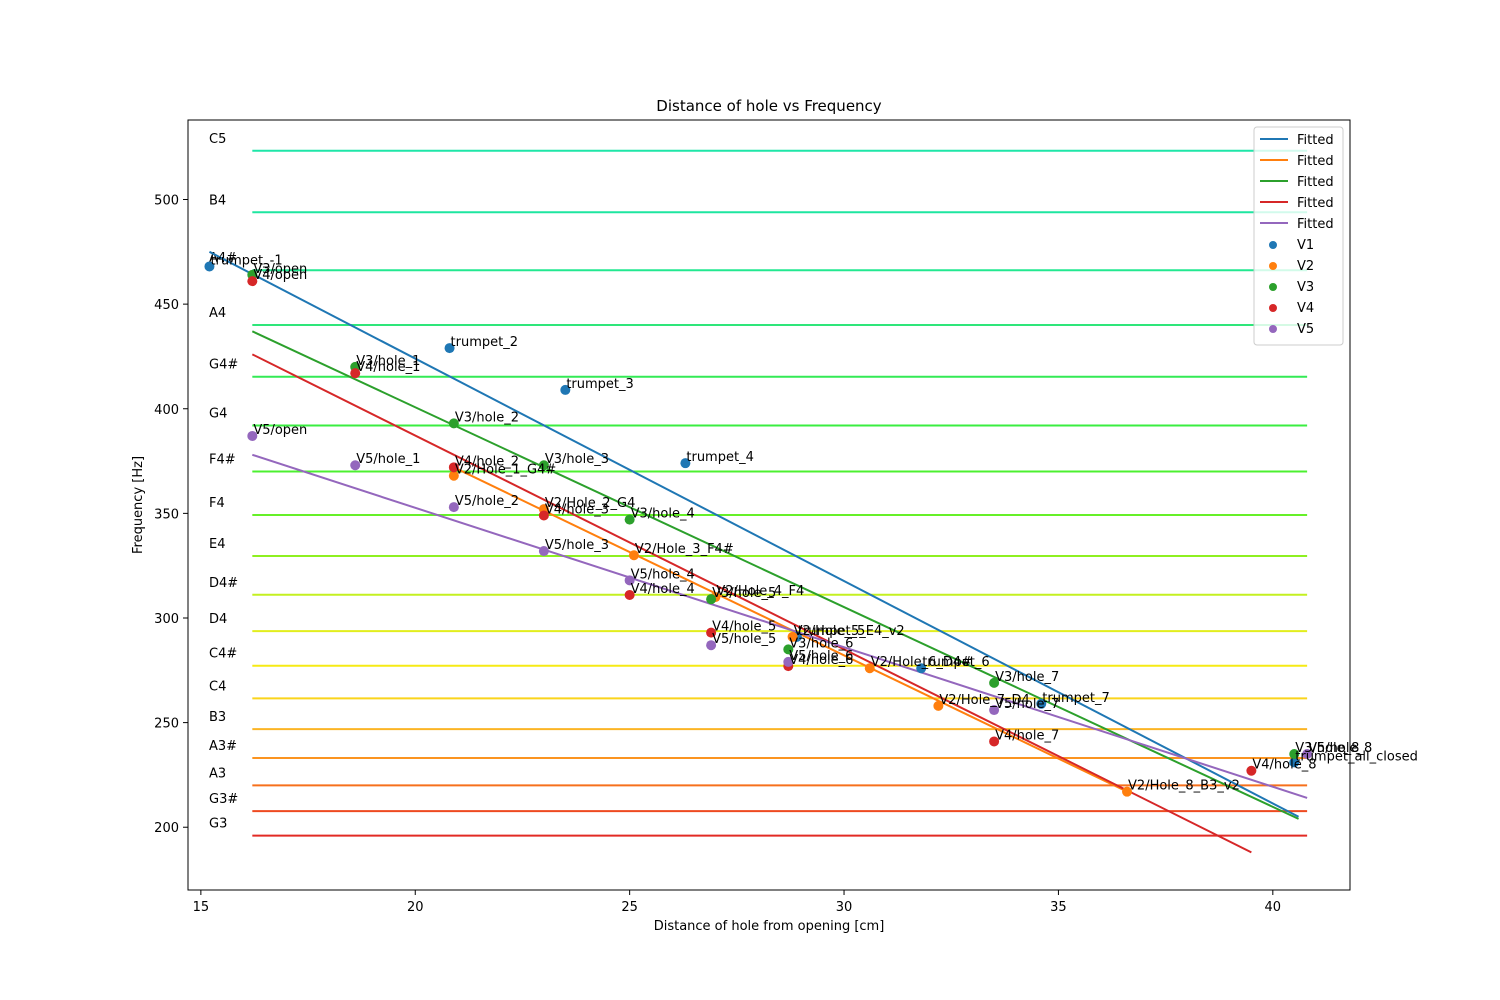  What do you see at coordinates (769, 106) in the screenshot?
I see `chart-title: Distance of hole vs Frequency` at bounding box center [769, 106].